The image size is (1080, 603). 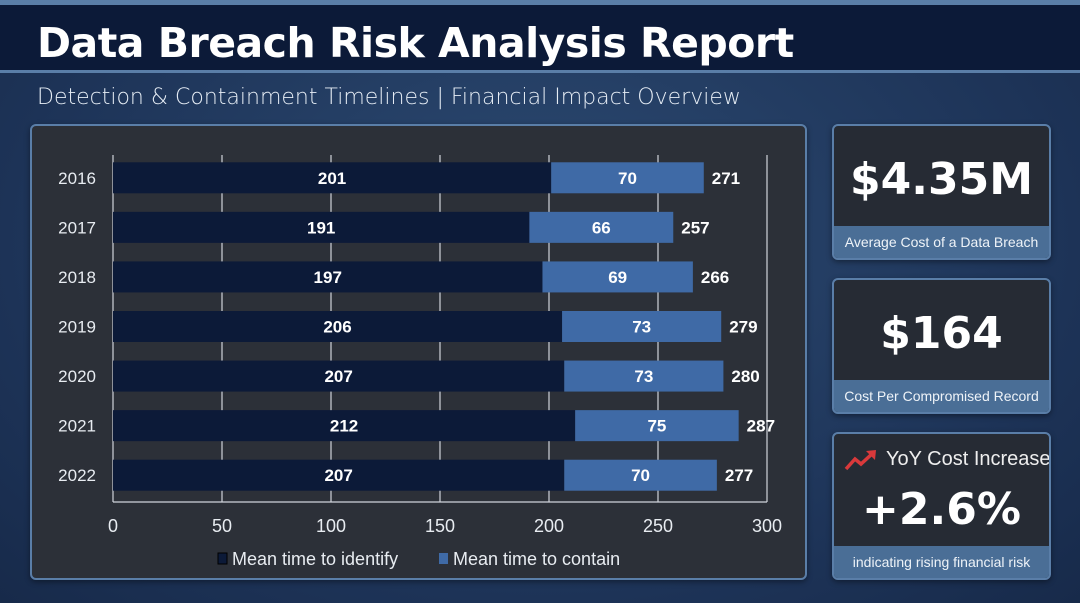 What do you see at coordinates (658, 526) in the screenshot?
I see `x-tick-label: 250` at bounding box center [658, 526].